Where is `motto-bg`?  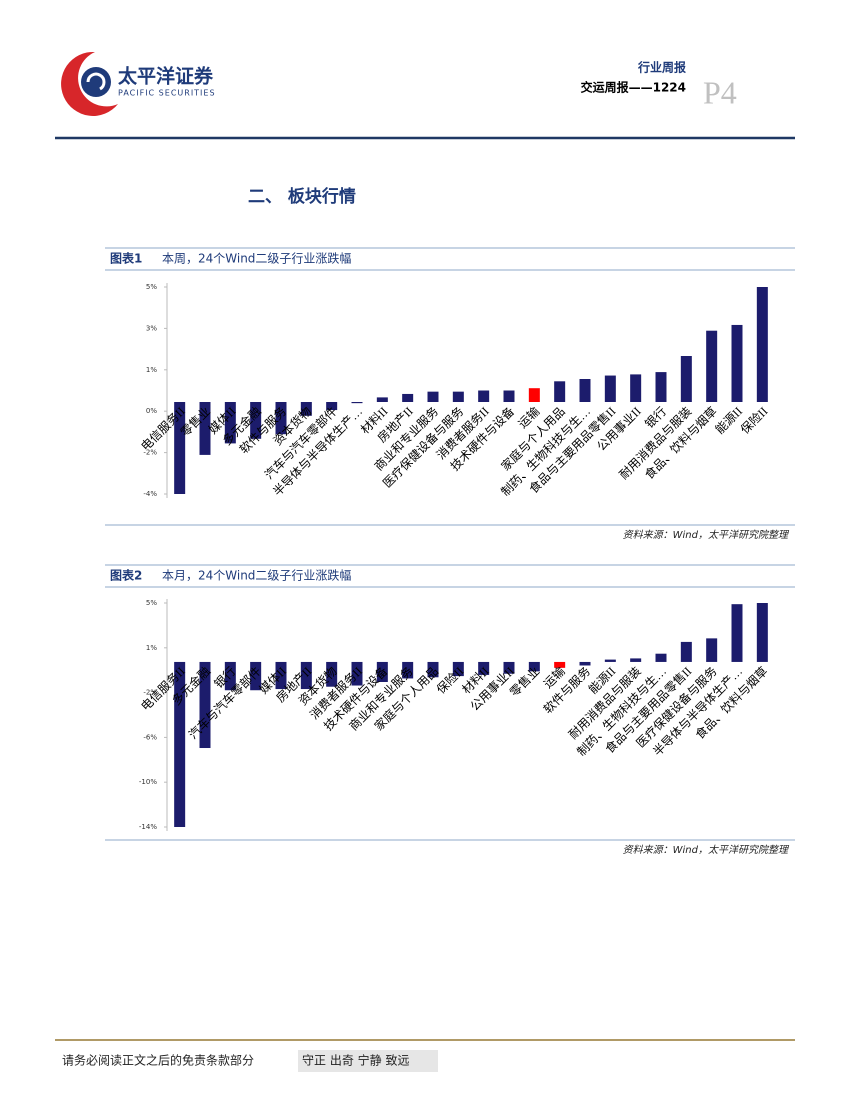 motto-bg is located at coordinates (368, 1061).